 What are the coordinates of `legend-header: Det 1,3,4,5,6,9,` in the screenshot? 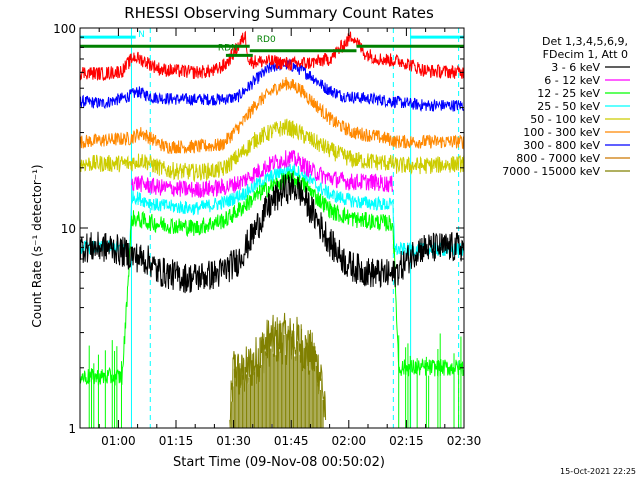 It's located at (585, 41).